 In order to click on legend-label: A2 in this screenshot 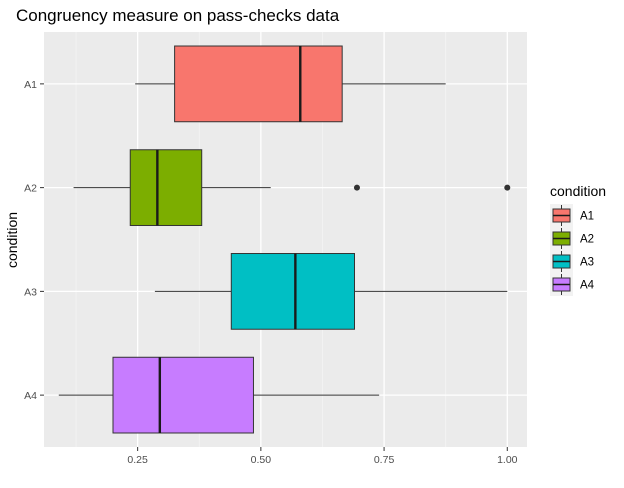, I will do `click(587, 240)`.